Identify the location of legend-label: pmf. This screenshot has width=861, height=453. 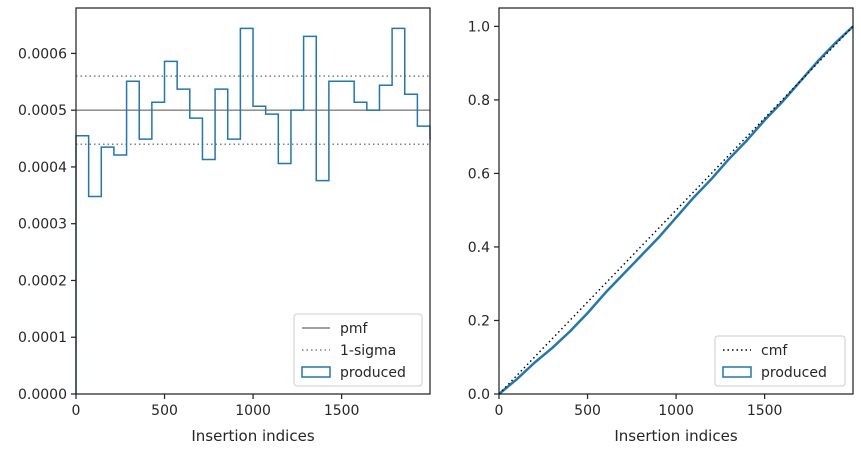
(354, 329).